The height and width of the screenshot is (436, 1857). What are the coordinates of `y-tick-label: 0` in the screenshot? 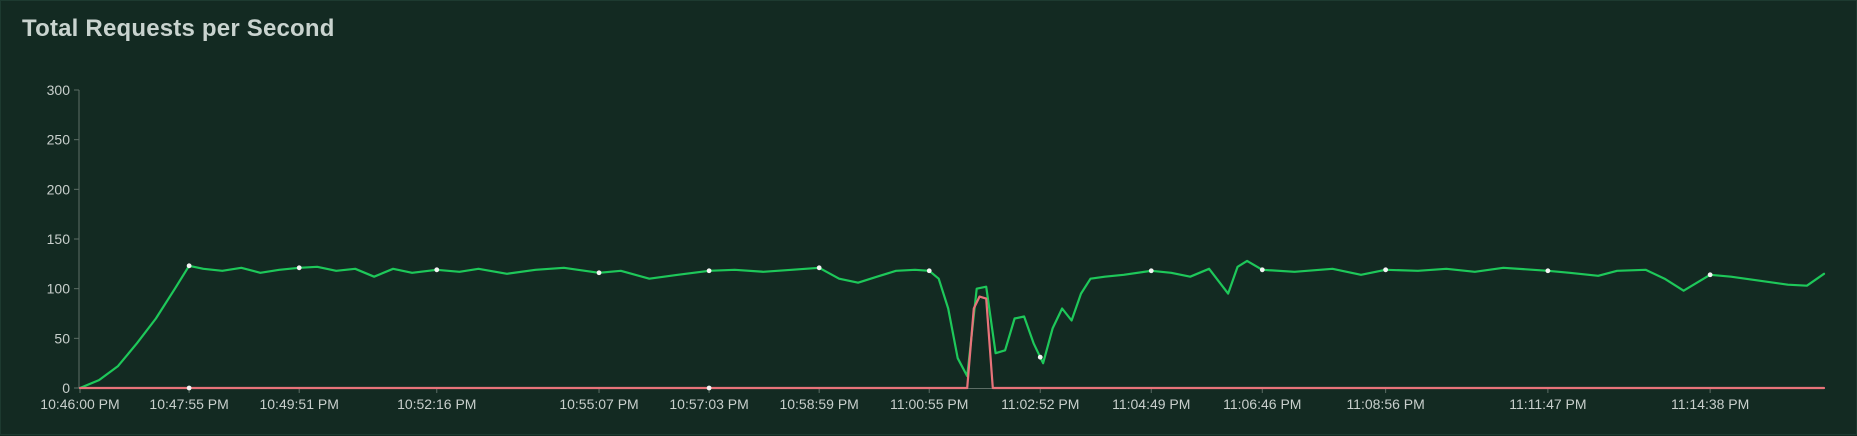 It's located at (66, 388).